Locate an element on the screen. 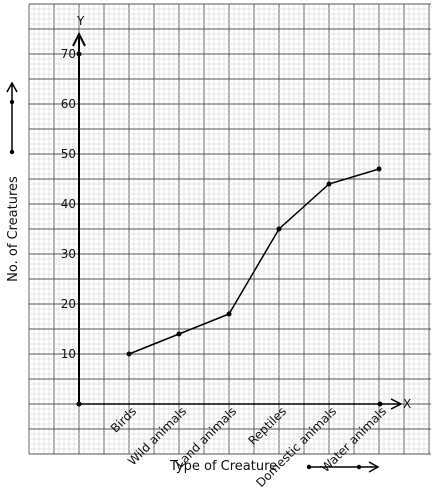 The image size is (434, 503). y-tick-label: 60 is located at coordinates (68, 104).